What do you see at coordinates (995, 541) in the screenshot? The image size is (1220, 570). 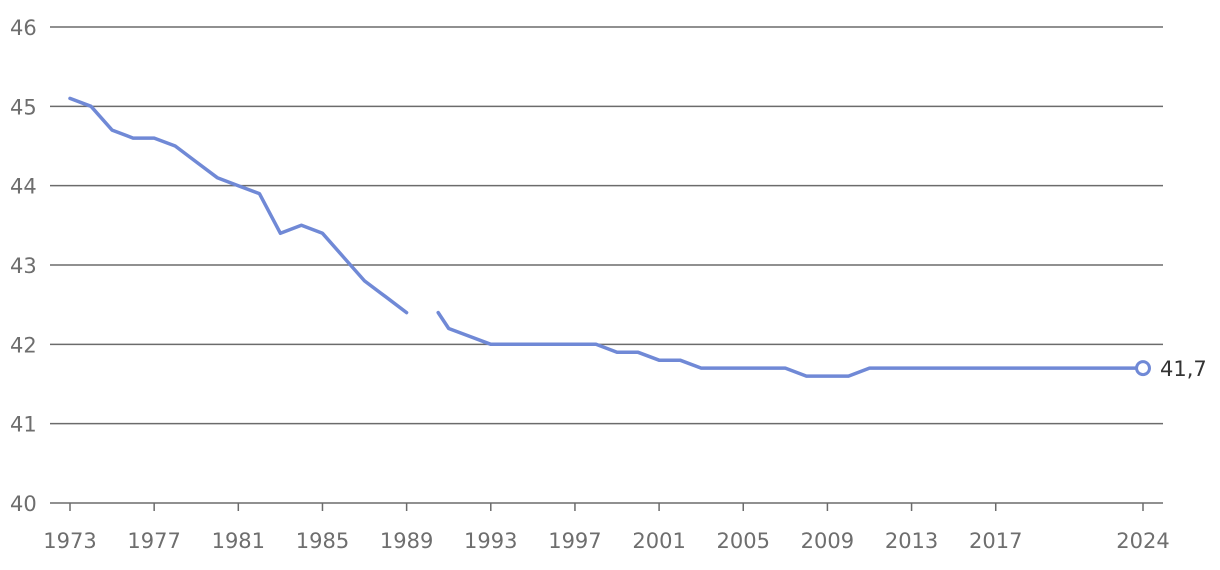 I see `x-tick-label: 2017` at bounding box center [995, 541].